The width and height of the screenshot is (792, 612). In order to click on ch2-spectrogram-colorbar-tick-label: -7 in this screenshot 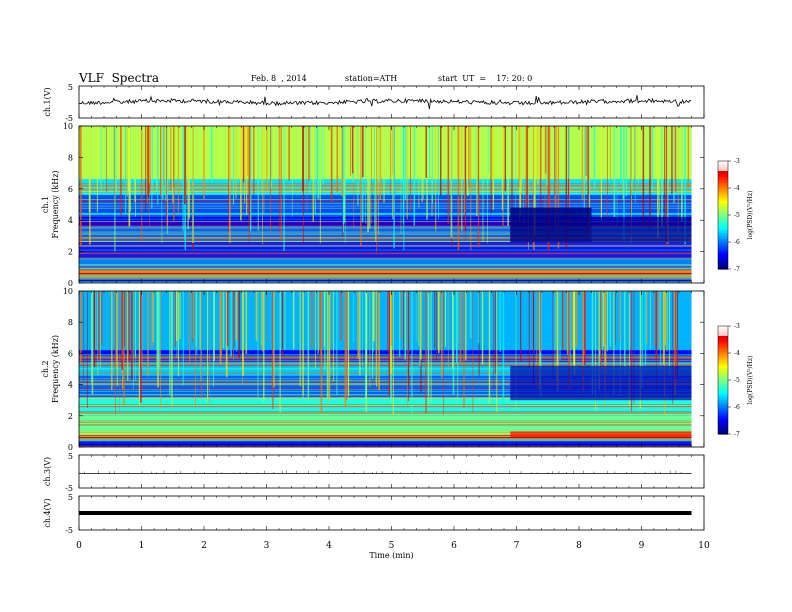, I will do `click(737, 434)`.